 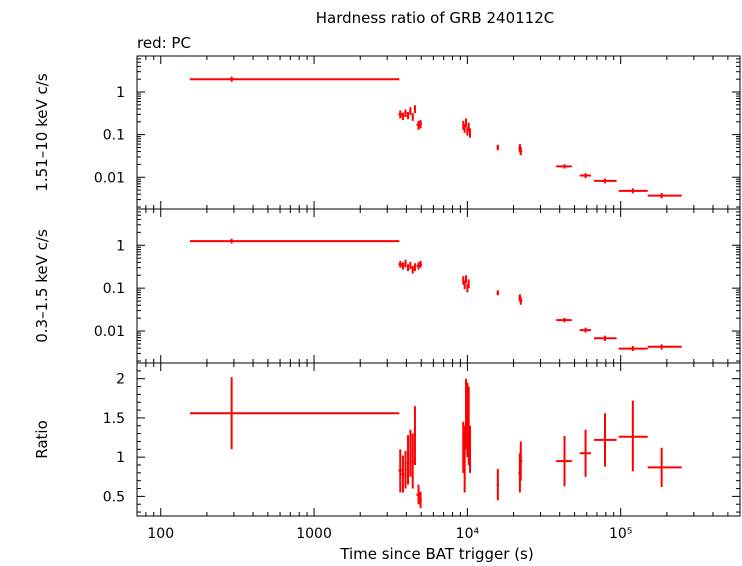 I want to click on y-axis-label-soft: 0.3–1.5 keV c/s, so click(x=42, y=286).